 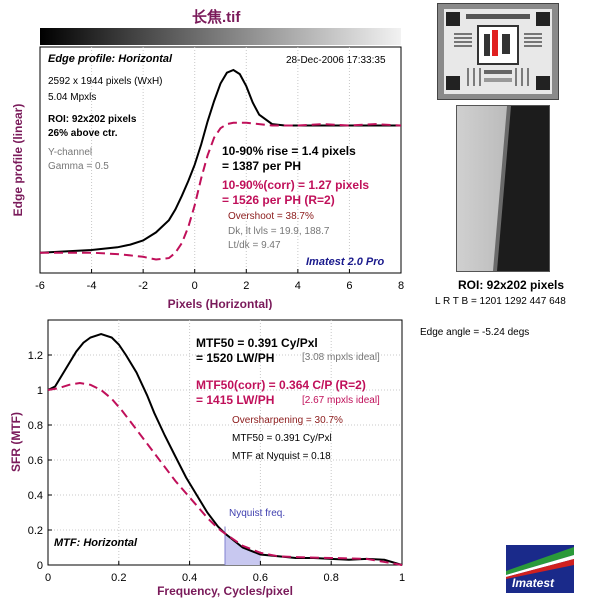 I want to click on roi-size: ROI: 92x202 pixels, so click(x=92, y=119).